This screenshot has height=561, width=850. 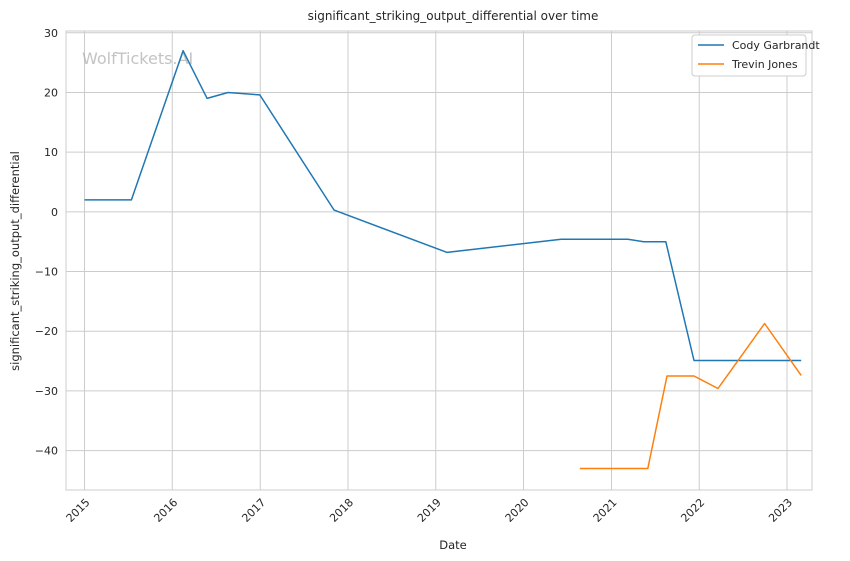 I want to click on y-tick-label: −20, so click(x=46, y=331).